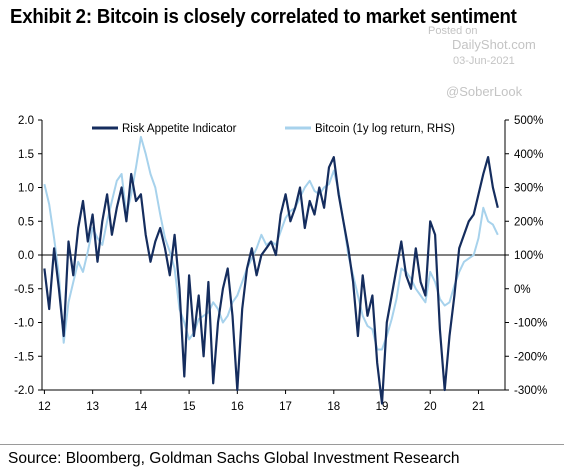 The image size is (564, 476). I want to click on x-tick-label: 12, so click(44, 407).